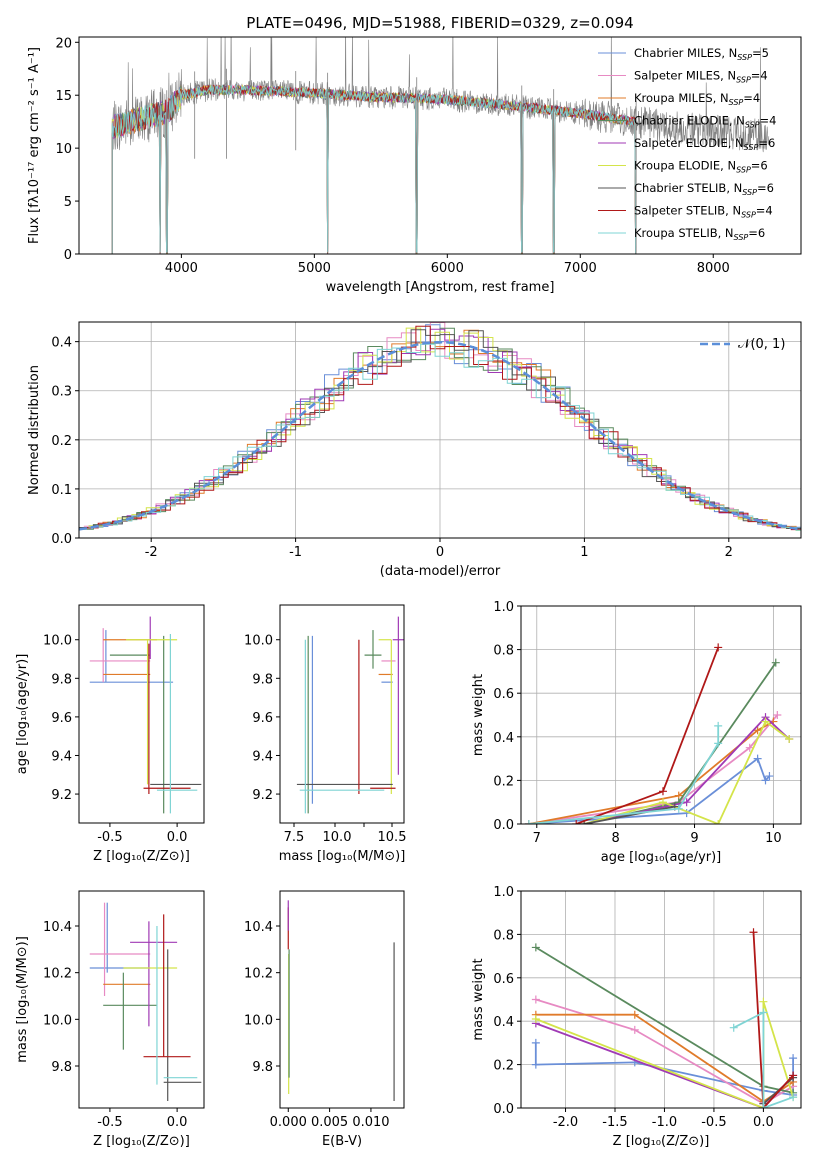 Image resolution: width=819 pixels, height=1170 pixels. Describe the element at coordinates (57, 974) in the screenshot. I see `z-mass-panel-ytick-label: 10.2` at that location.